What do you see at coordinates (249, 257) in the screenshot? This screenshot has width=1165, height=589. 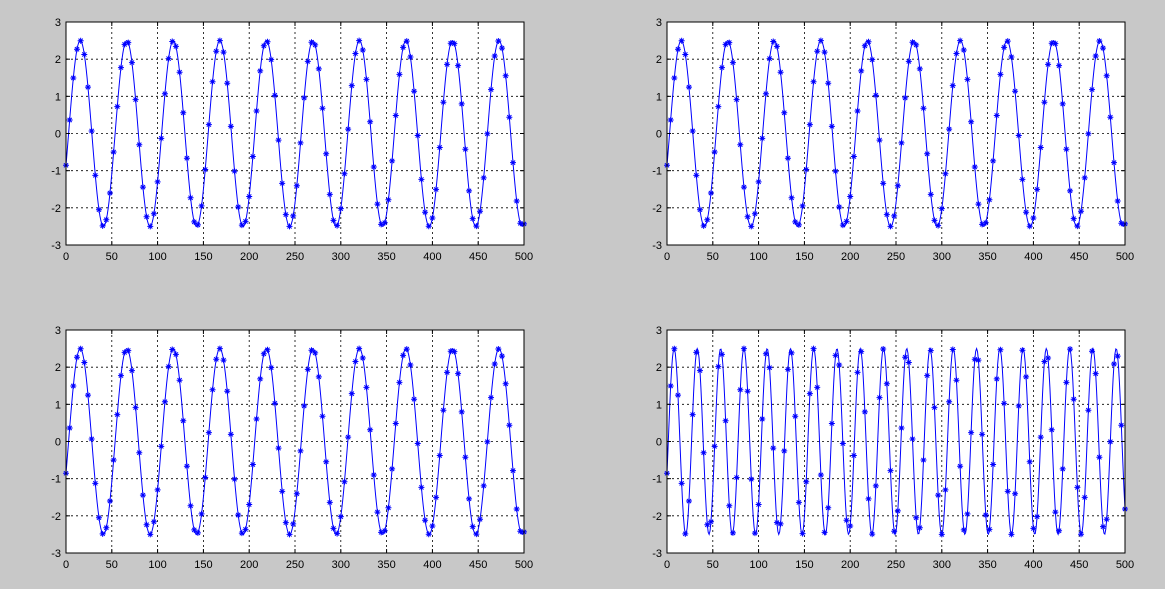 I see `x-tick-label: 200` at bounding box center [249, 257].